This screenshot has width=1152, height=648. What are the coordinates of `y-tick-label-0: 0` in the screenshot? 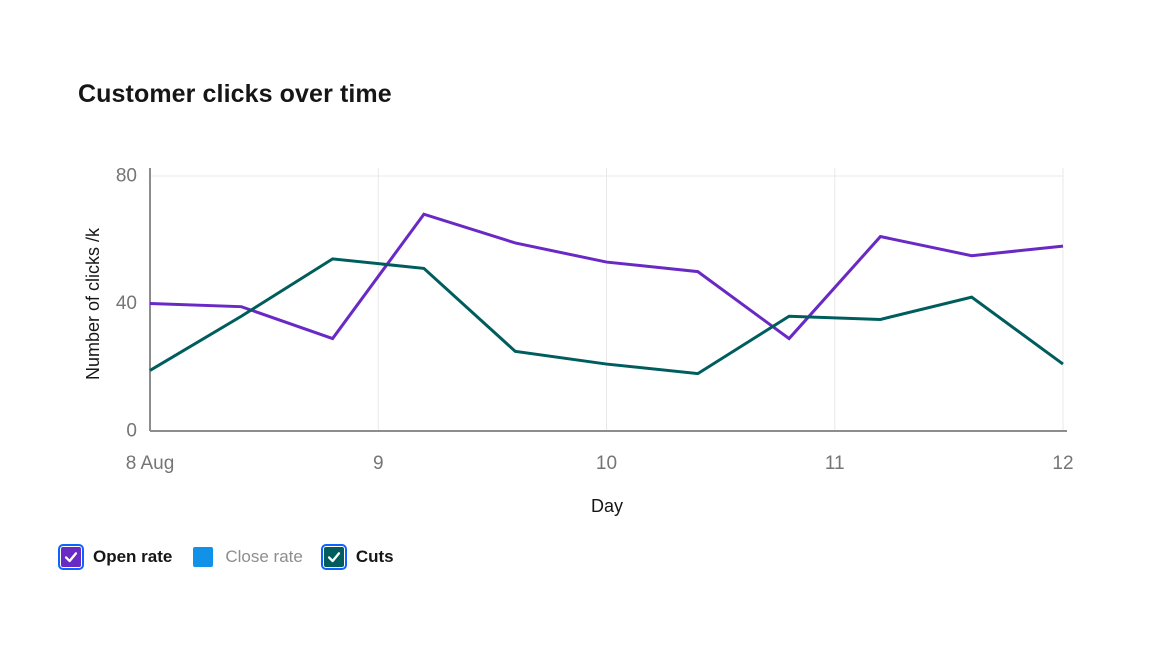 It's located at (131, 431).